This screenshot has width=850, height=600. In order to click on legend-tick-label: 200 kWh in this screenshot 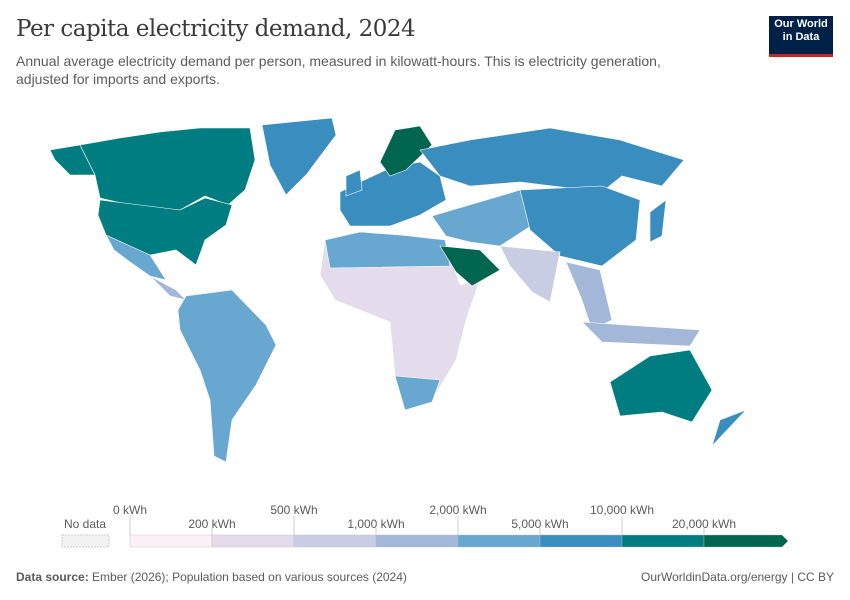, I will do `click(212, 524)`.